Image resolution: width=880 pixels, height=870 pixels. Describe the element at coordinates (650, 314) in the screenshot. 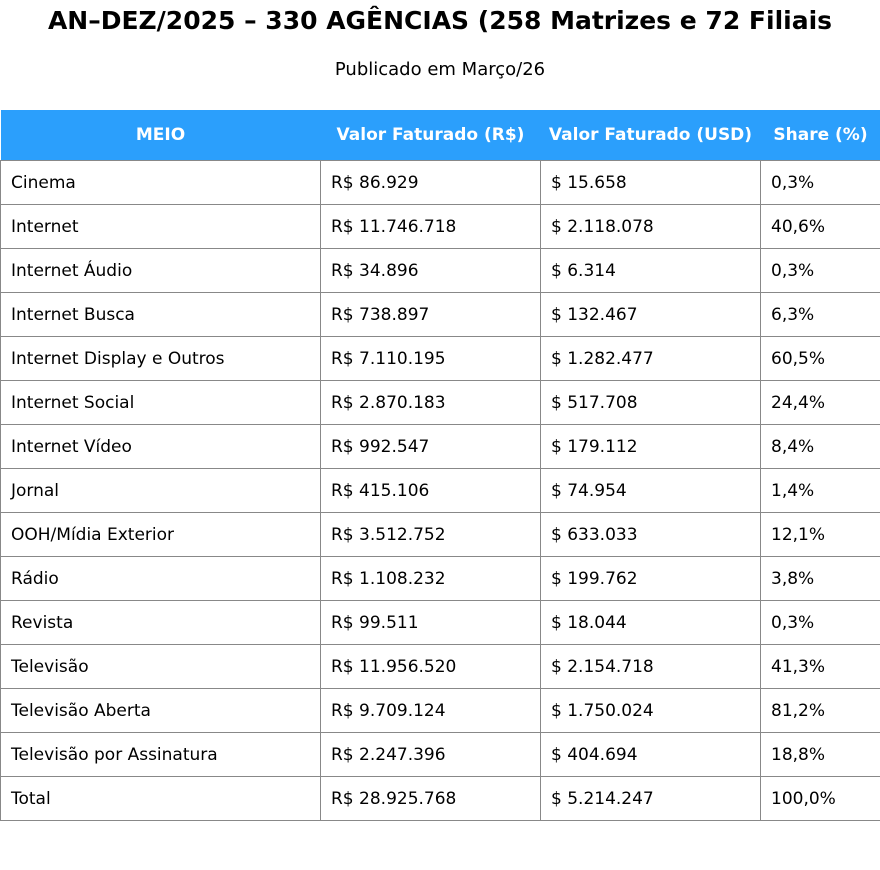

I see `table-cell: $ 132.467` at that location.